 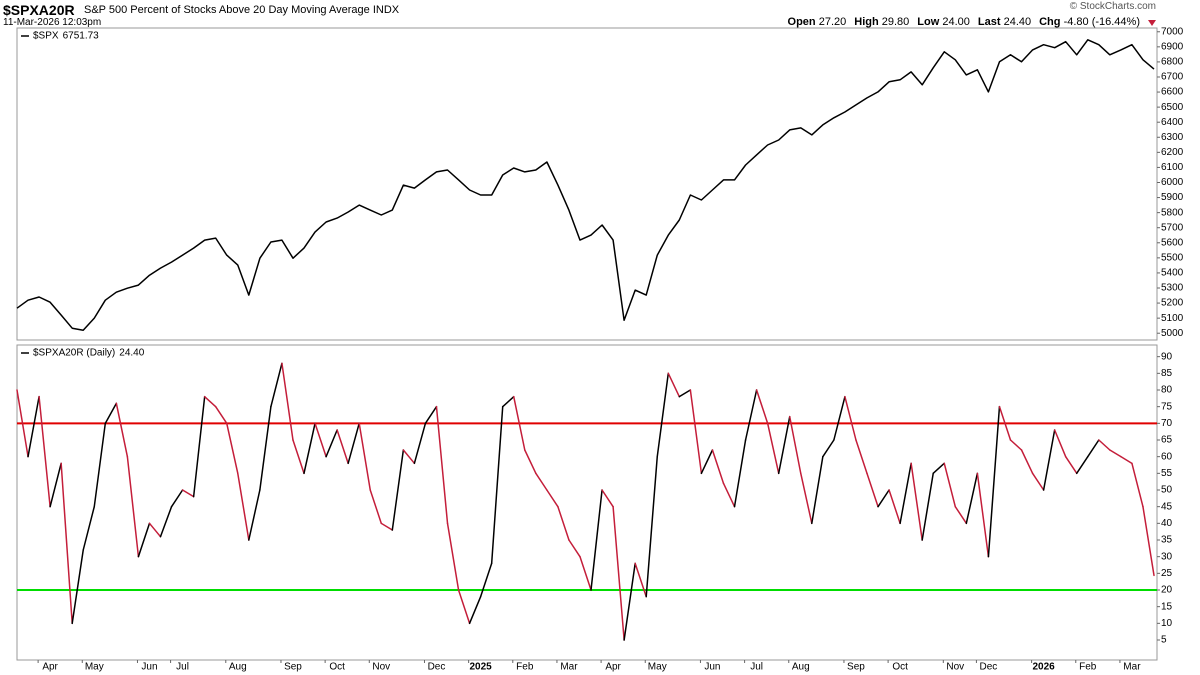 I want to click on y-tick-label: 65, so click(x=1167, y=440).